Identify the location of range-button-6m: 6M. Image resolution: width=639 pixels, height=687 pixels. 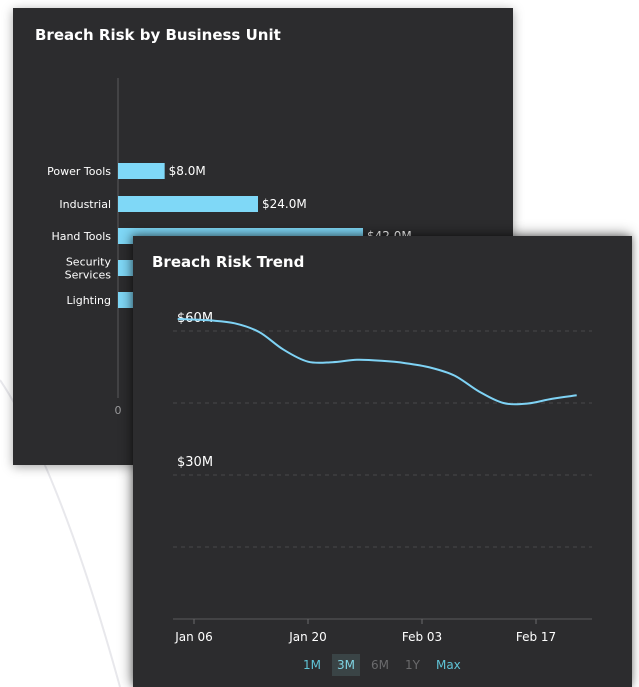
(380, 665).